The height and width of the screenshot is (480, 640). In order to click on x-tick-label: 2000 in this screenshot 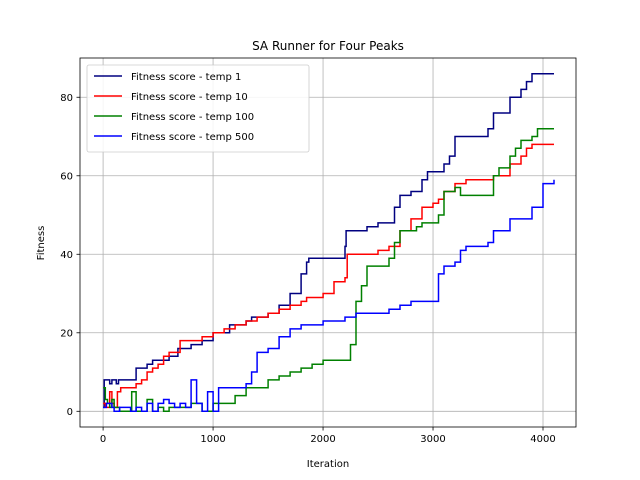, I will do `click(322, 439)`.